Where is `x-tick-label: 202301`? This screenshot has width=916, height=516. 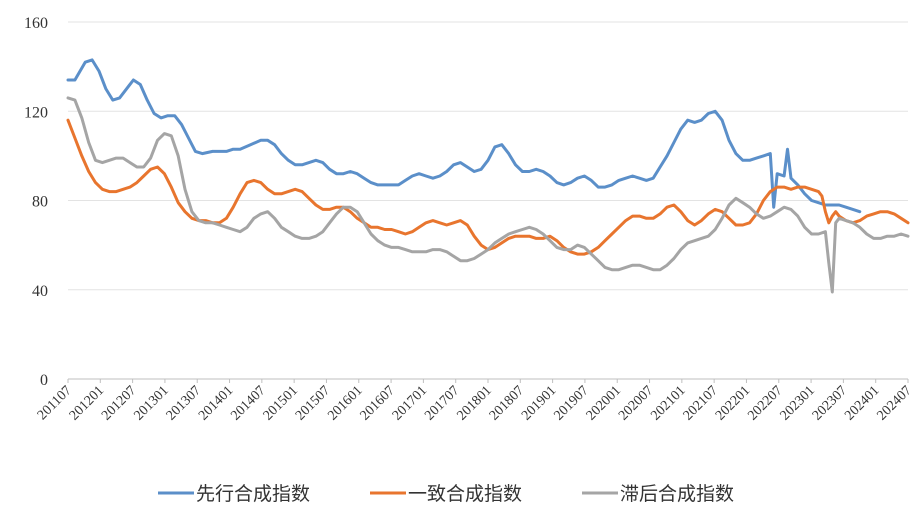 x-tick-label: 202301 is located at coordinates (798, 403).